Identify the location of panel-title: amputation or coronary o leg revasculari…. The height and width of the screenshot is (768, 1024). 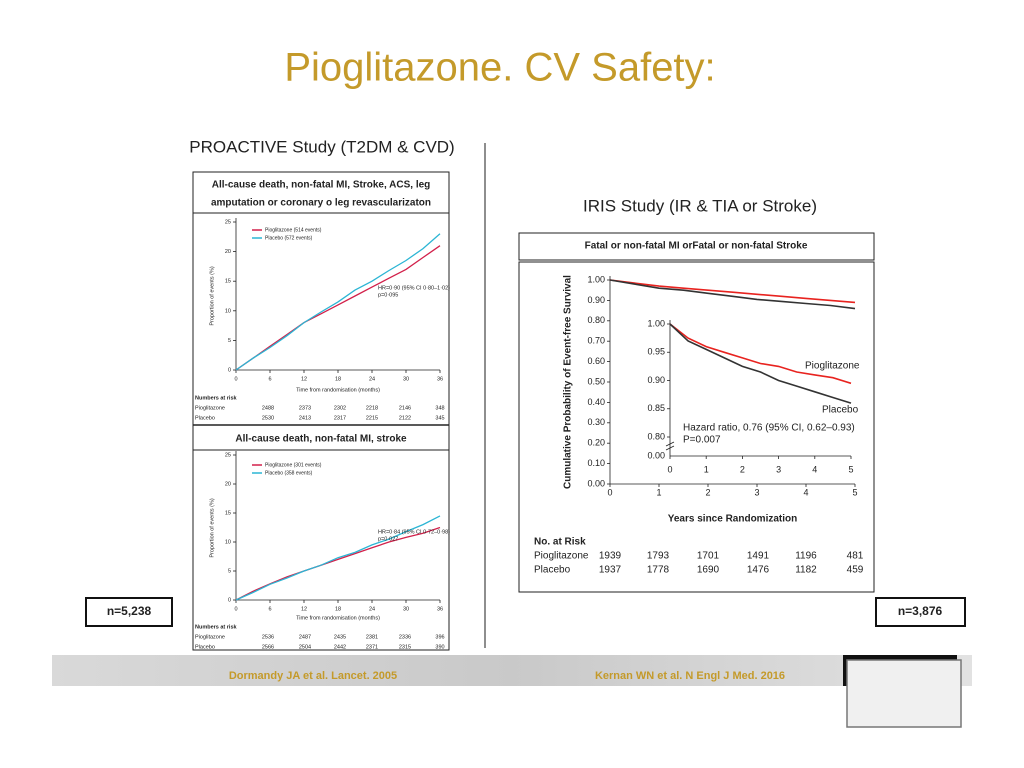
(321, 203).